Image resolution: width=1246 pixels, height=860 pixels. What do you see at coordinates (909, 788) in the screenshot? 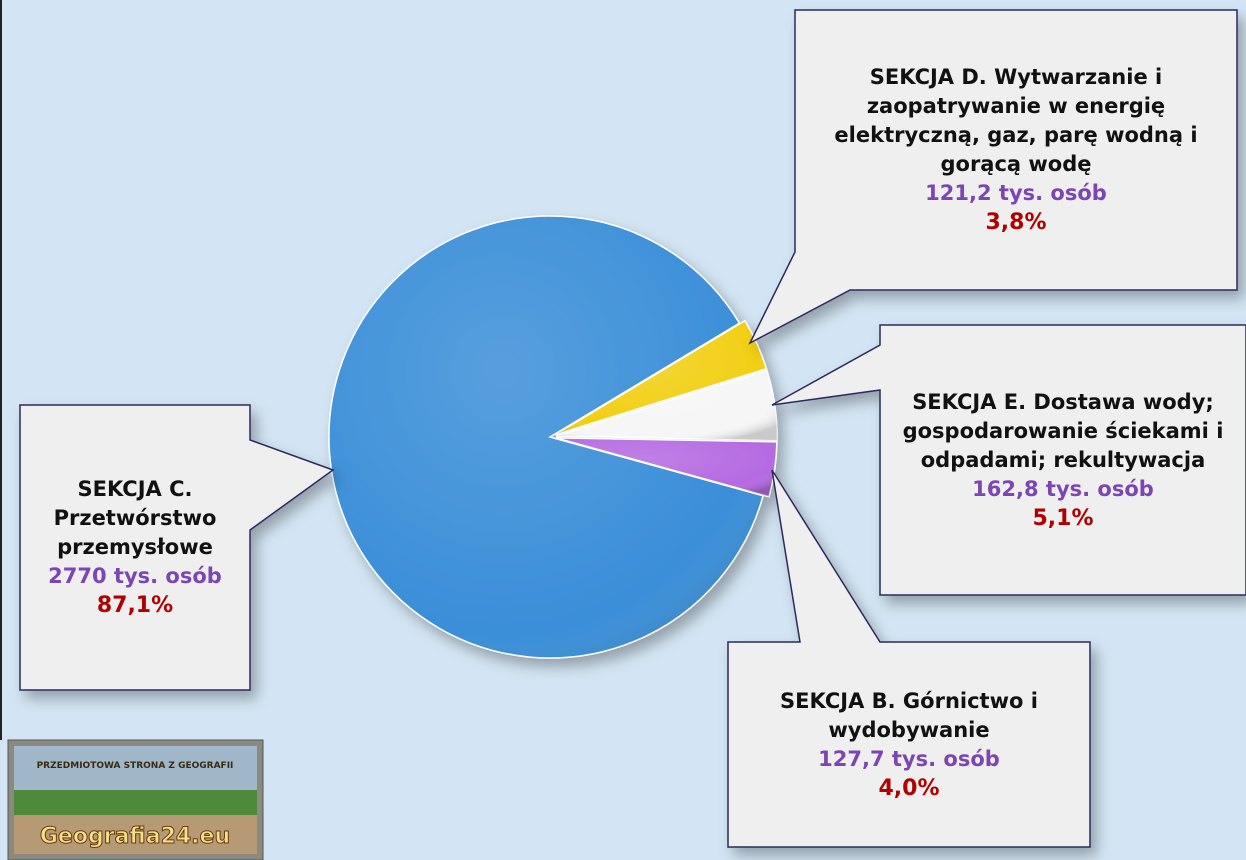
I see `value-label: 4,0%` at bounding box center [909, 788].